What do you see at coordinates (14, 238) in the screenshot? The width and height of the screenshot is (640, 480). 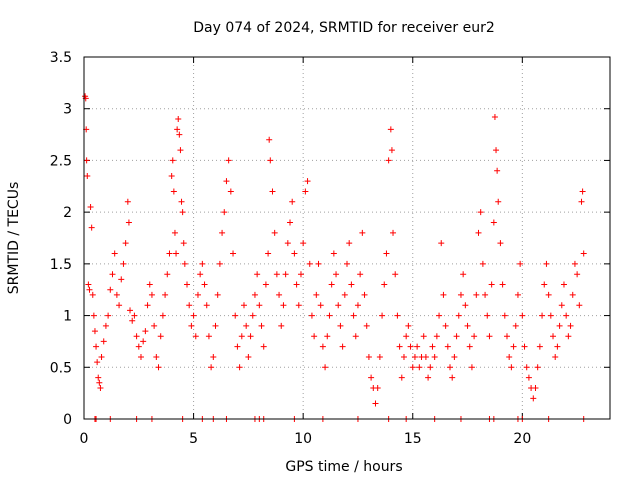 I see `y-axis-label: SRMTID / TECUs` at bounding box center [14, 238].